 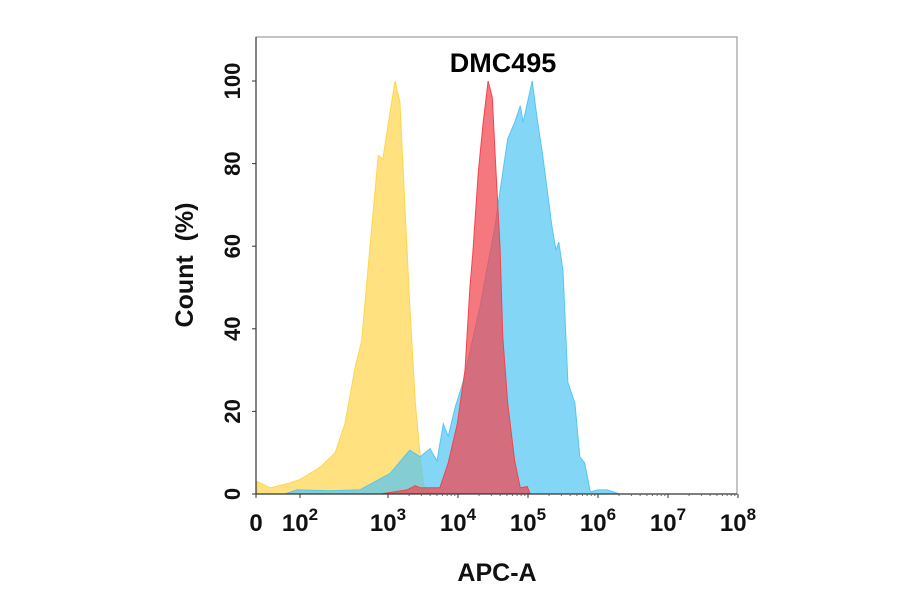 I want to click on y-tick-label: 100, so click(x=232, y=81).